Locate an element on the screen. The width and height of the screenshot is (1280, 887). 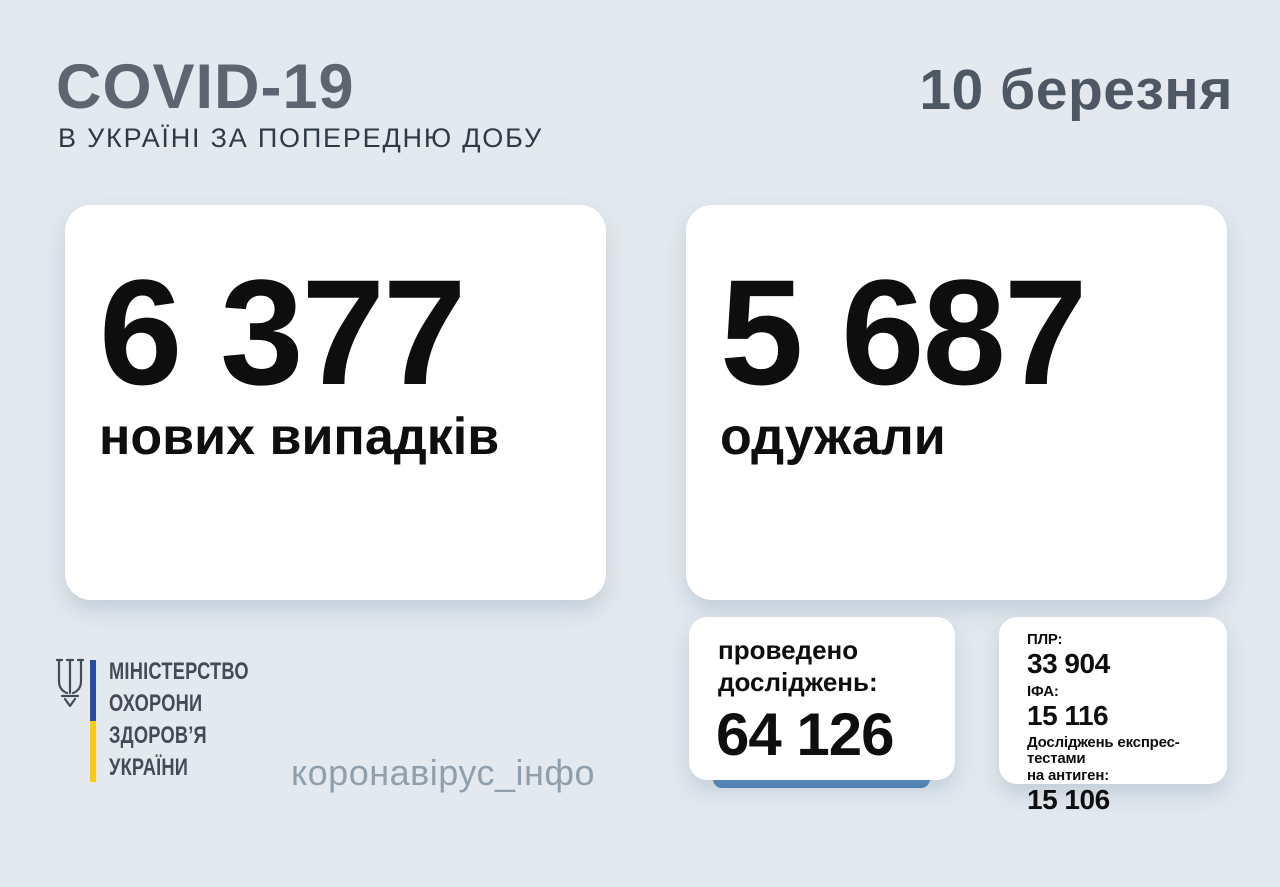
recovered-value: 5 687 is located at coordinates (903, 332).